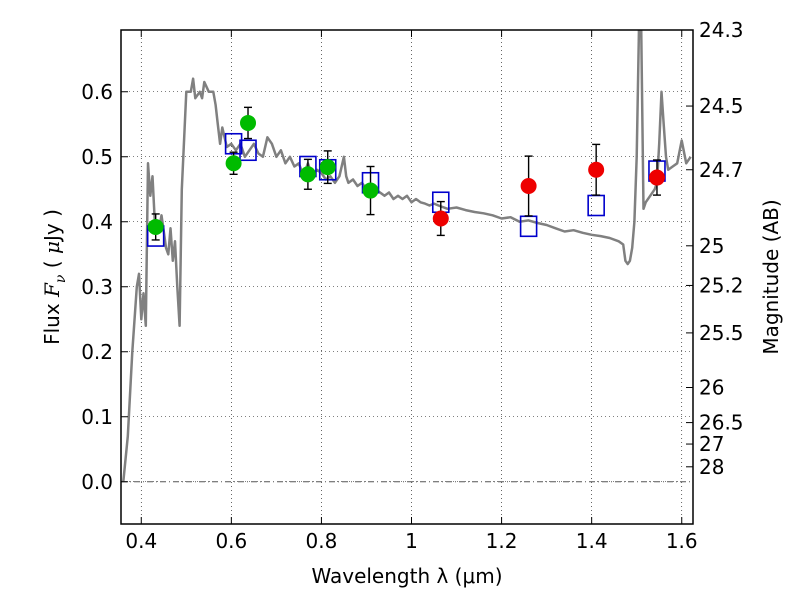 The height and width of the screenshot is (600, 800). What do you see at coordinates (231, 541) in the screenshot?
I see `x-tick-label: 0.6` at bounding box center [231, 541].